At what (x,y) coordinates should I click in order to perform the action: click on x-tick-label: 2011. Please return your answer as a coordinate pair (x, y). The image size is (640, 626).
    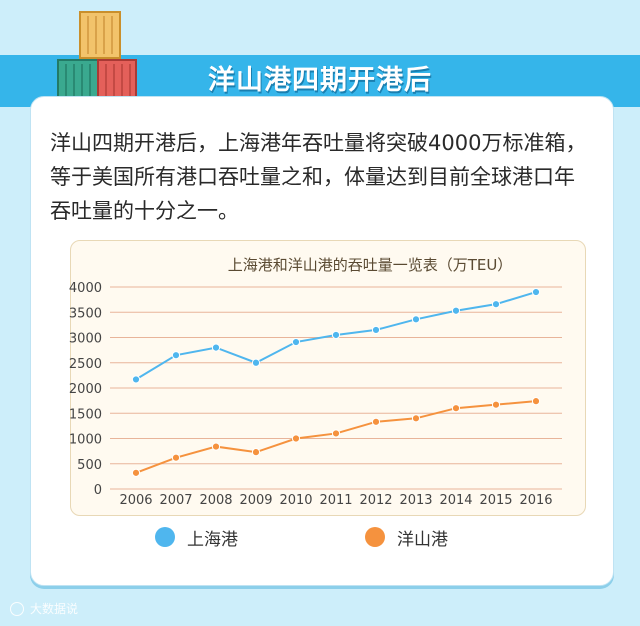
    Looking at the image, I should click on (335, 500).